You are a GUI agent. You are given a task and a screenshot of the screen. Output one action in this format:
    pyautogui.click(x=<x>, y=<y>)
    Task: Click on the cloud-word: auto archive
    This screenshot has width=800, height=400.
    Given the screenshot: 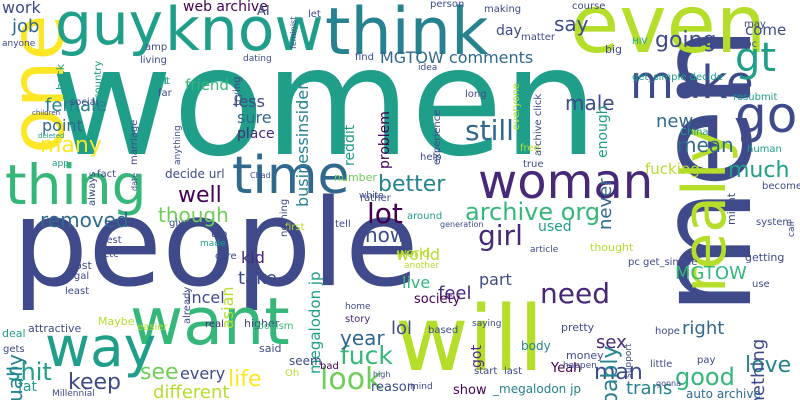 What is the action you would take?
    pyautogui.click(x=723, y=393)
    